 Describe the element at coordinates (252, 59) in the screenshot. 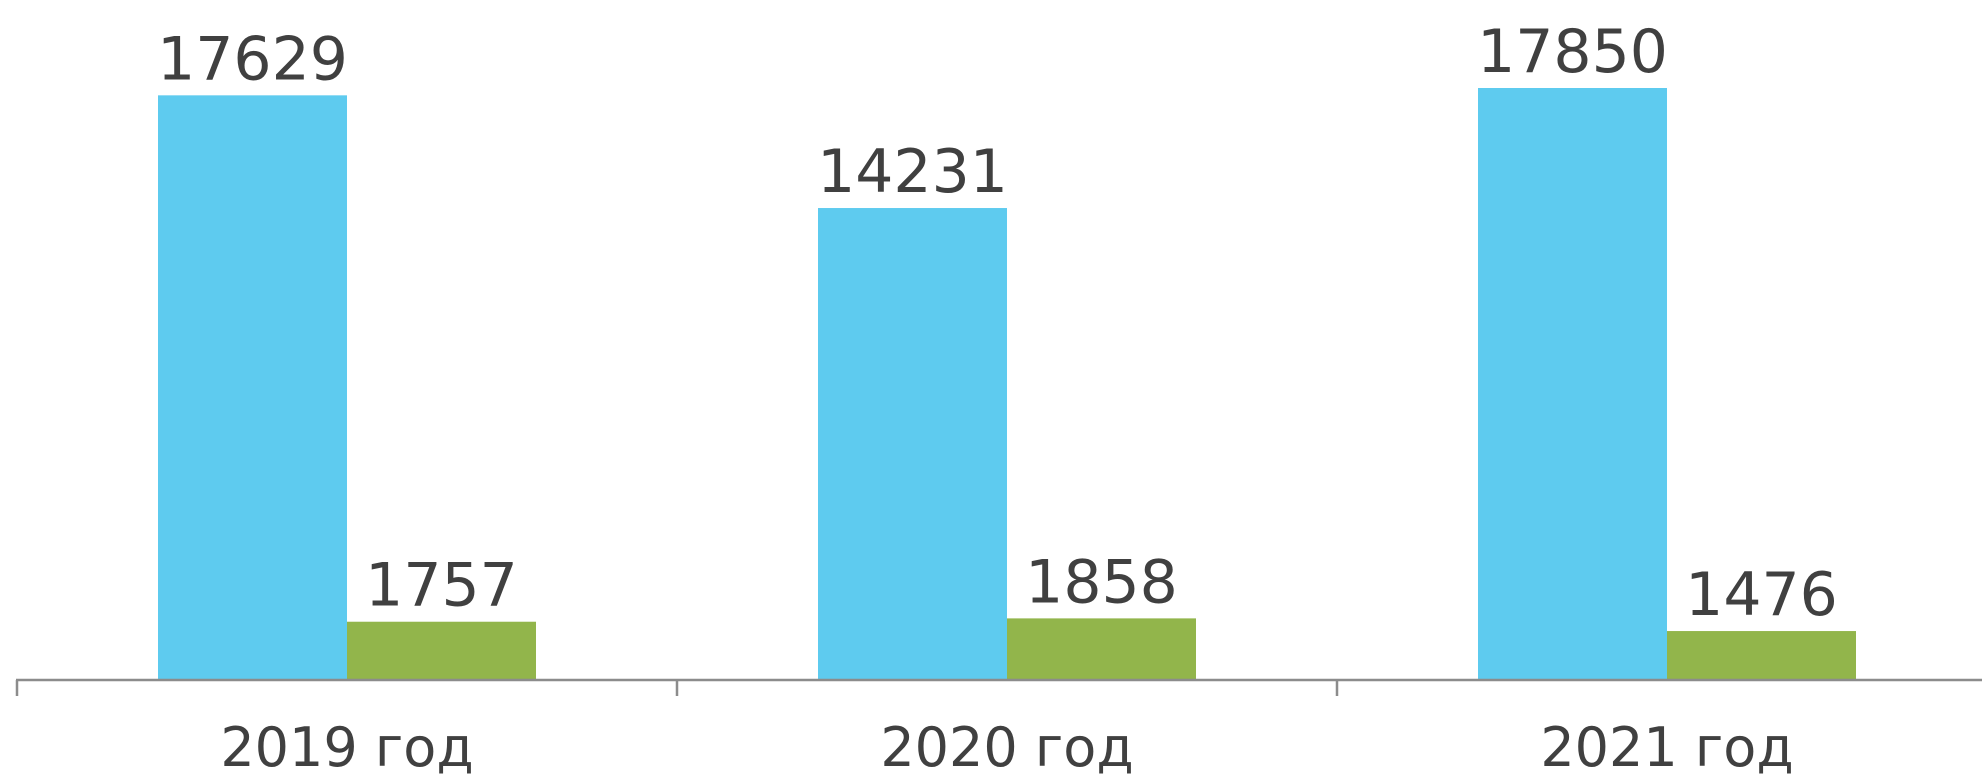

I see `data-label-series-1-1: 17629` at that location.